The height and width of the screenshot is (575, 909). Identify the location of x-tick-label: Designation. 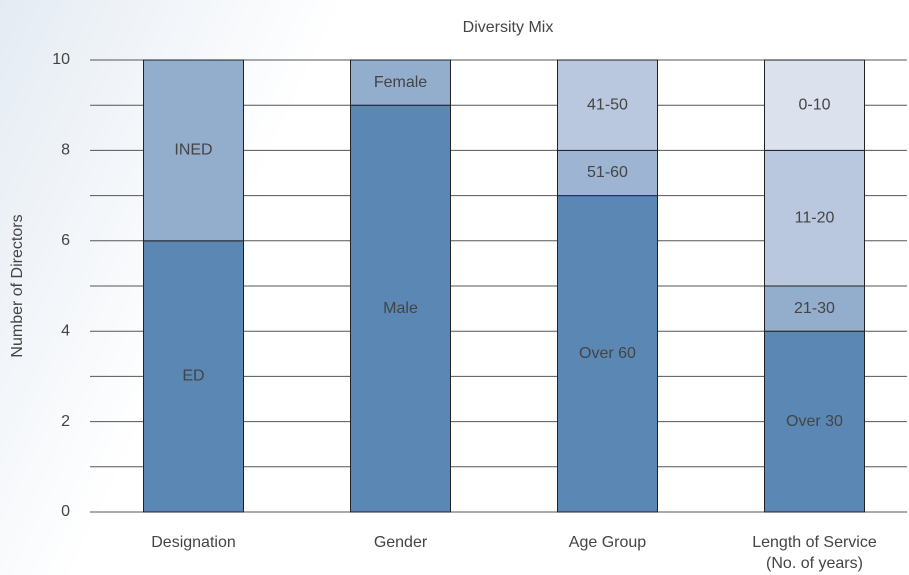
(193, 542).